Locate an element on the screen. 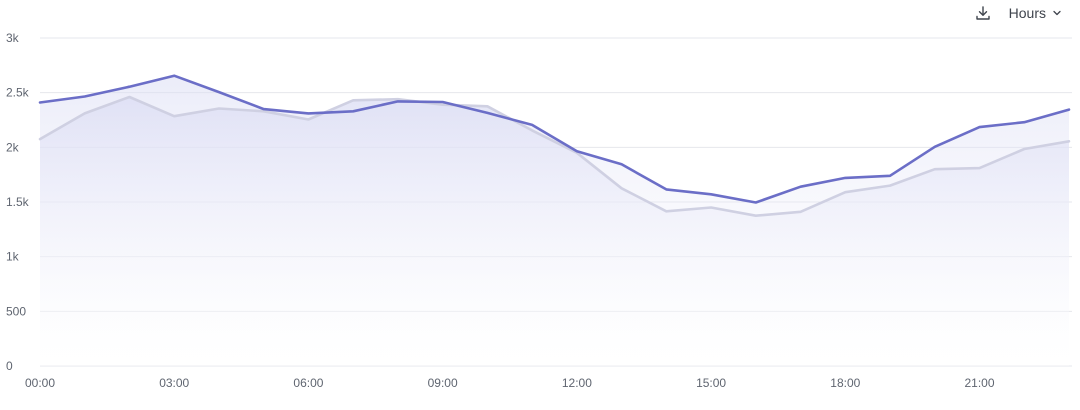 The image size is (1080, 410). granularity-label: Hours is located at coordinates (1027, 13).